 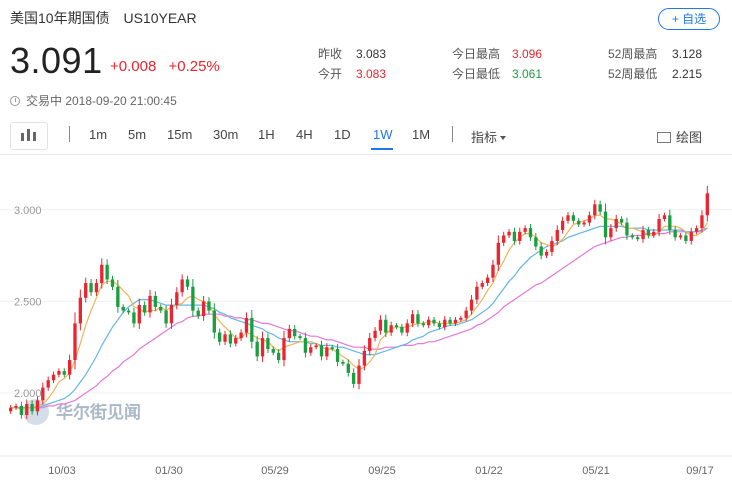 I want to click on period-15m: 15m, so click(x=180, y=134).